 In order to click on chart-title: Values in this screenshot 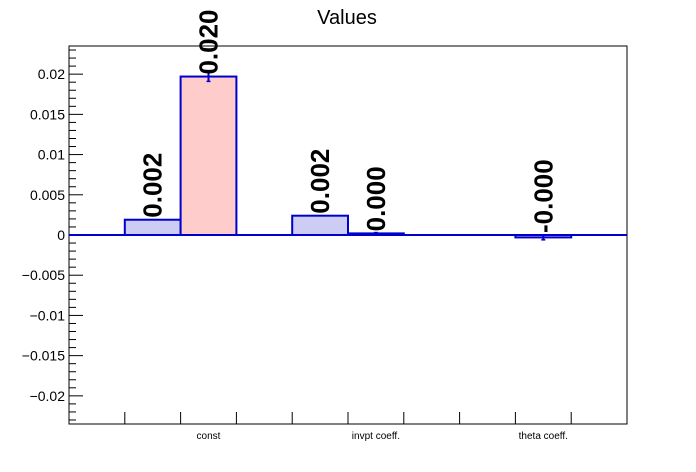, I will do `click(347, 18)`.